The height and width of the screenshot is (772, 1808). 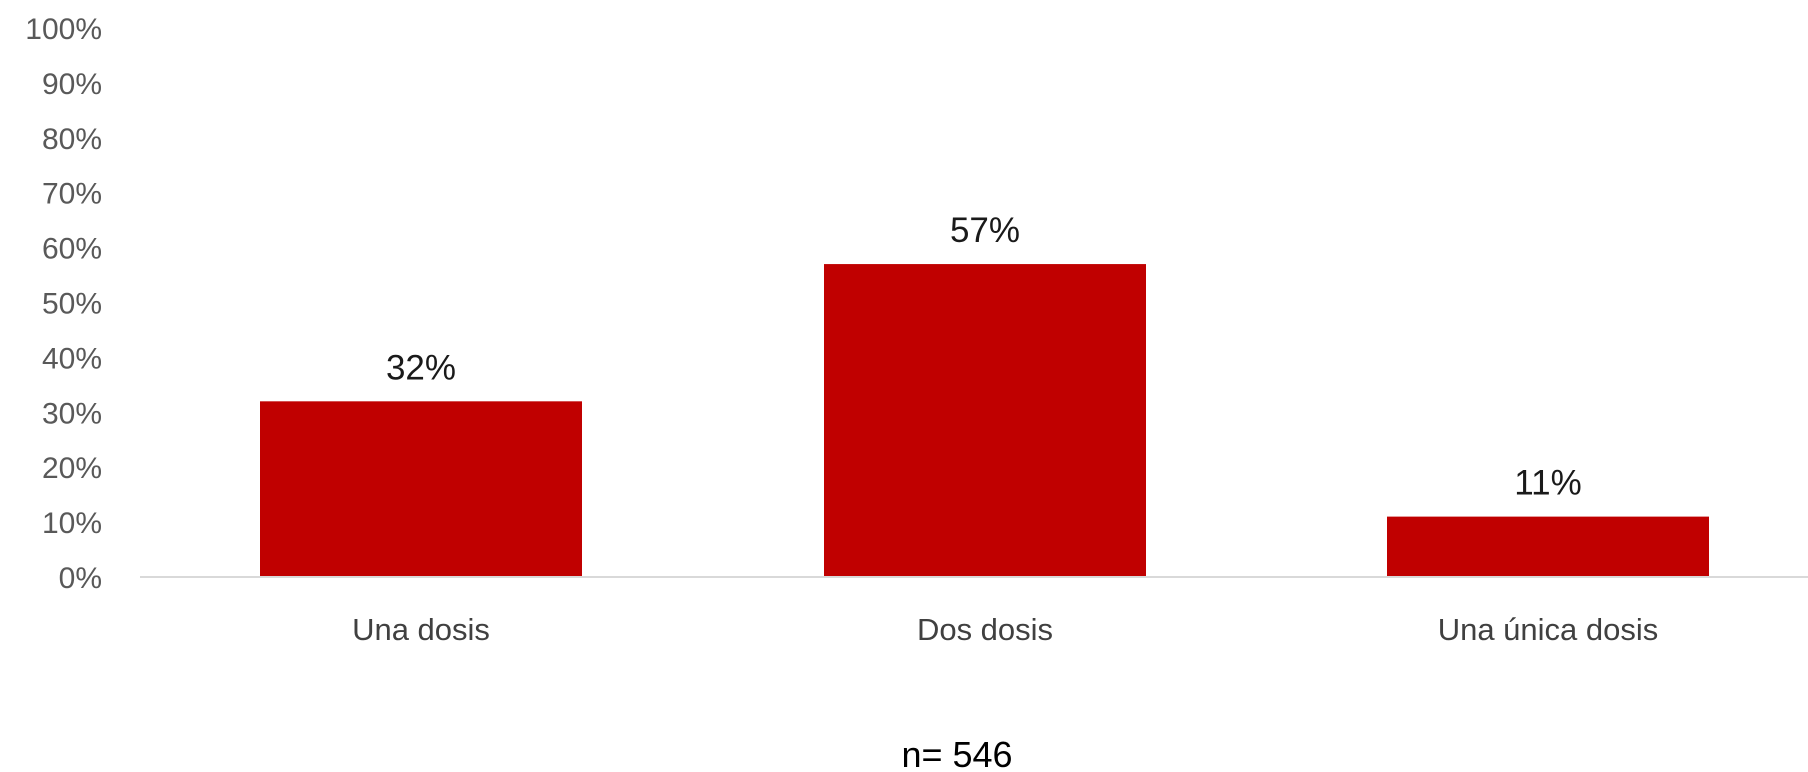 I want to click on y-axis-ticks: 0% 10% 20% 30% 40% 50% 60% 70% 80% 90% 100%, so click(x=63, y=304).